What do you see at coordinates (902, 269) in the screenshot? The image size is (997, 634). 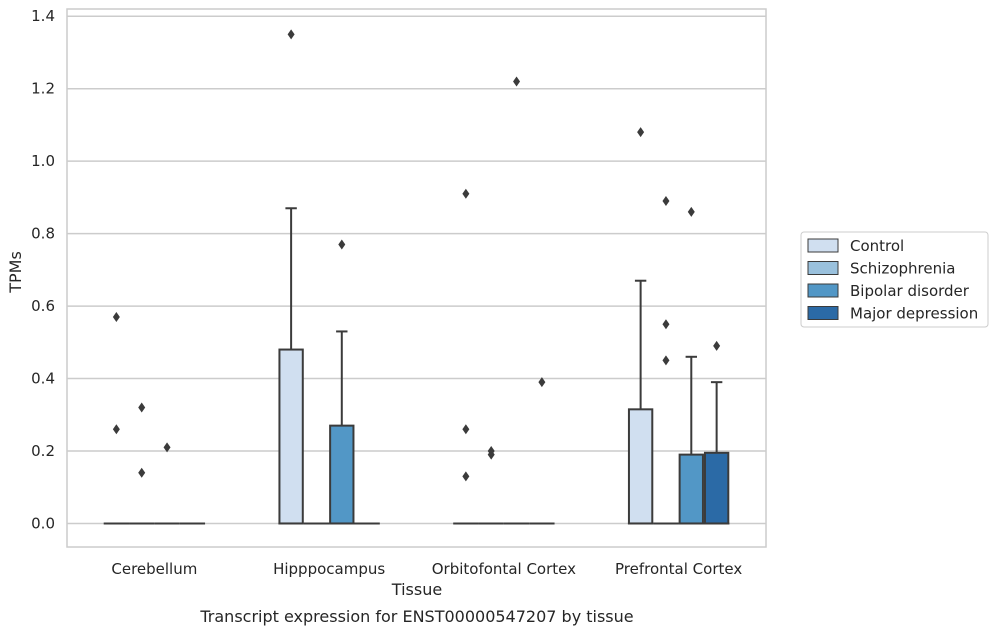 I see `legend-label: Schizophrenia` at bounding box center [902, 269].